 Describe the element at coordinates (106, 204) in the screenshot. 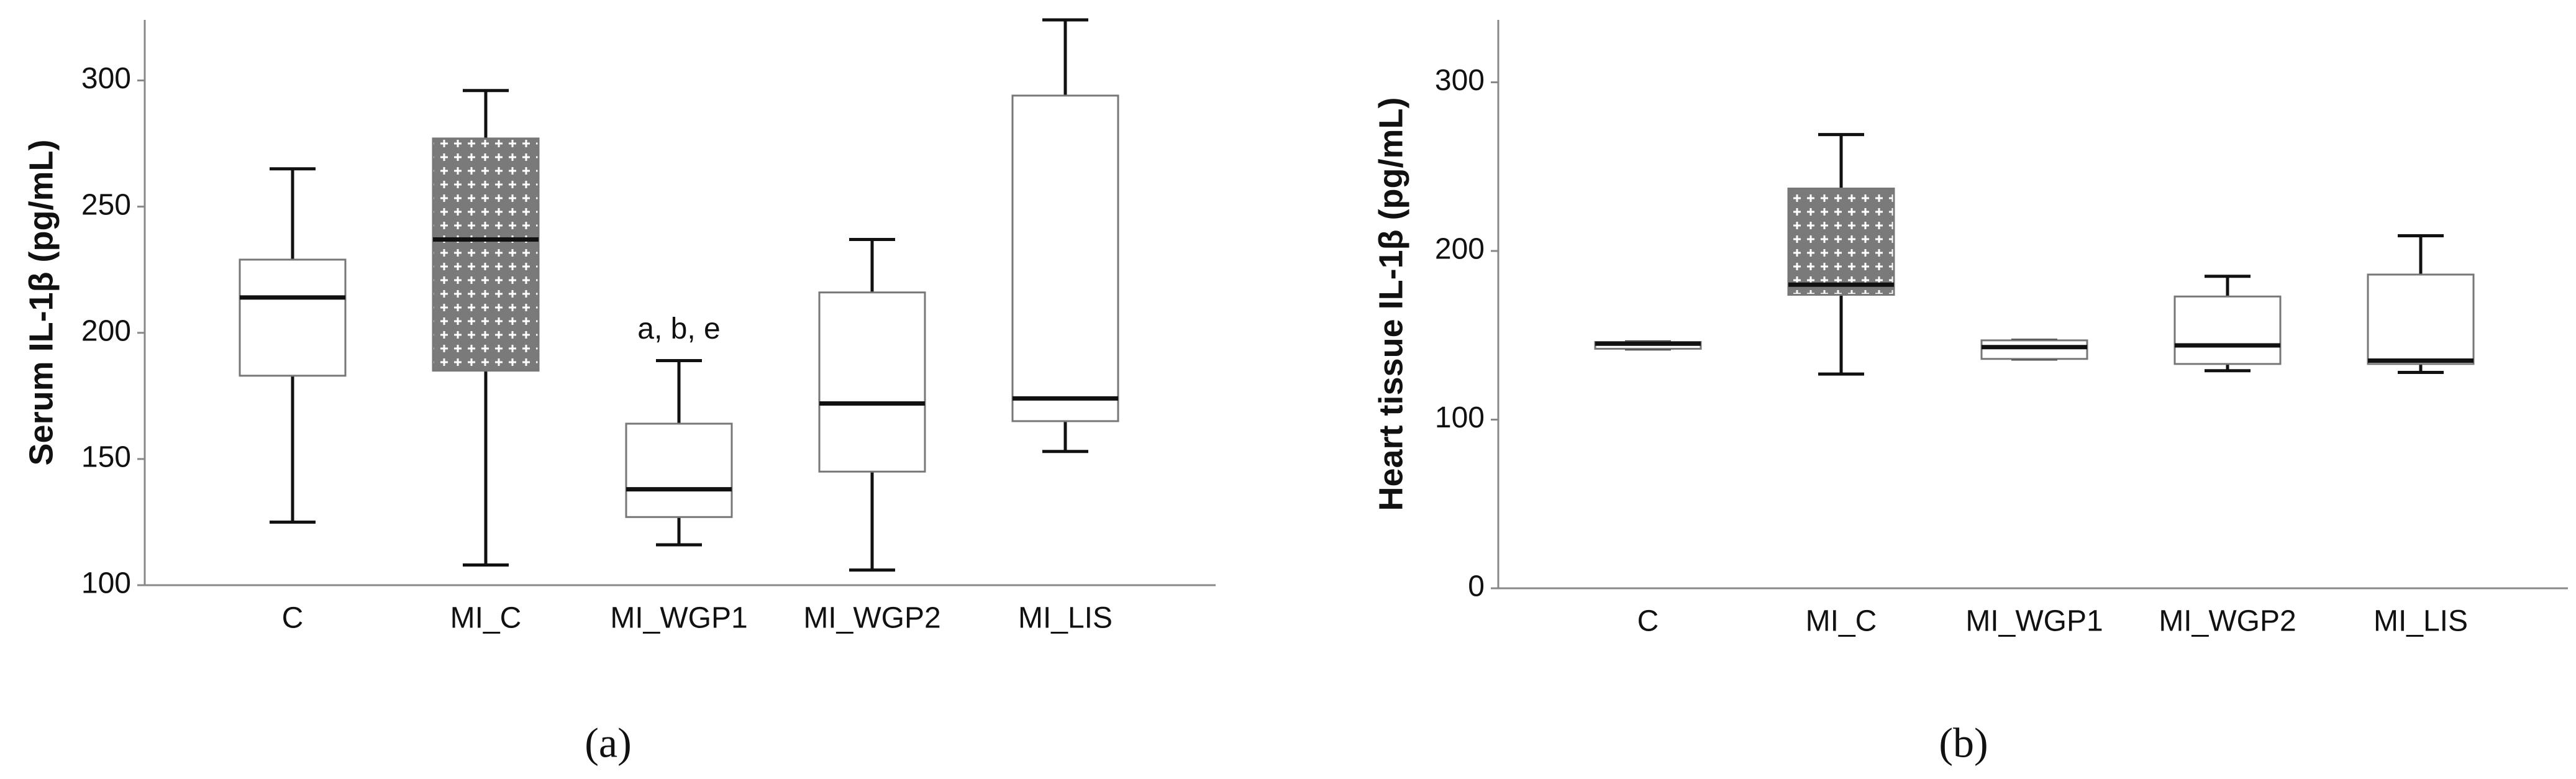

I see `y-tick-label: 250` at that location.